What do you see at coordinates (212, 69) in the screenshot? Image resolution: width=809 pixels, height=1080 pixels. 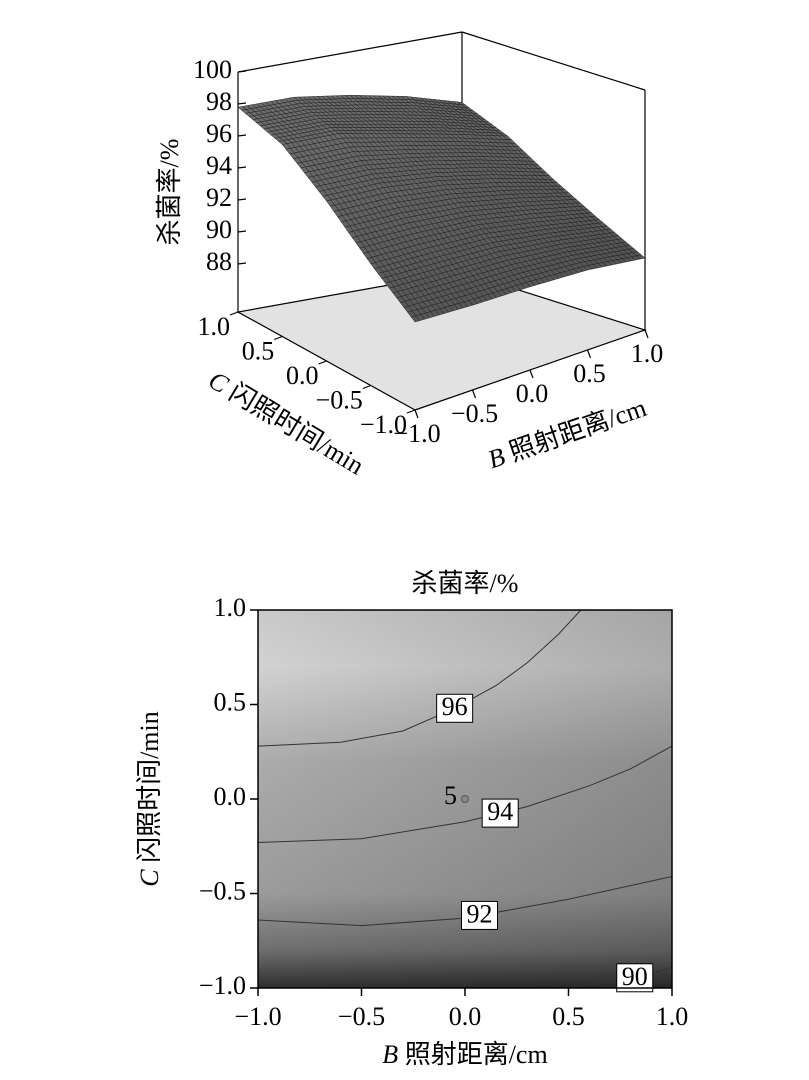 I see `z-tick-label: 100` at bounding box center [212, 69].